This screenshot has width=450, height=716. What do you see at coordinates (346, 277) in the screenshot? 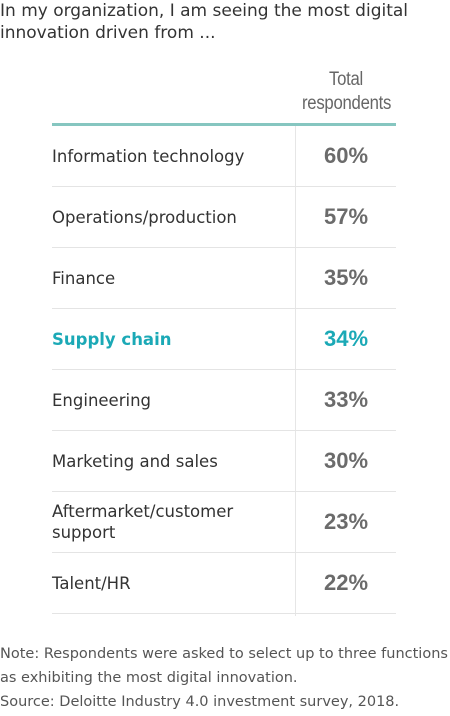
I see `row-value: 35%` at bounding box center [346, 277].